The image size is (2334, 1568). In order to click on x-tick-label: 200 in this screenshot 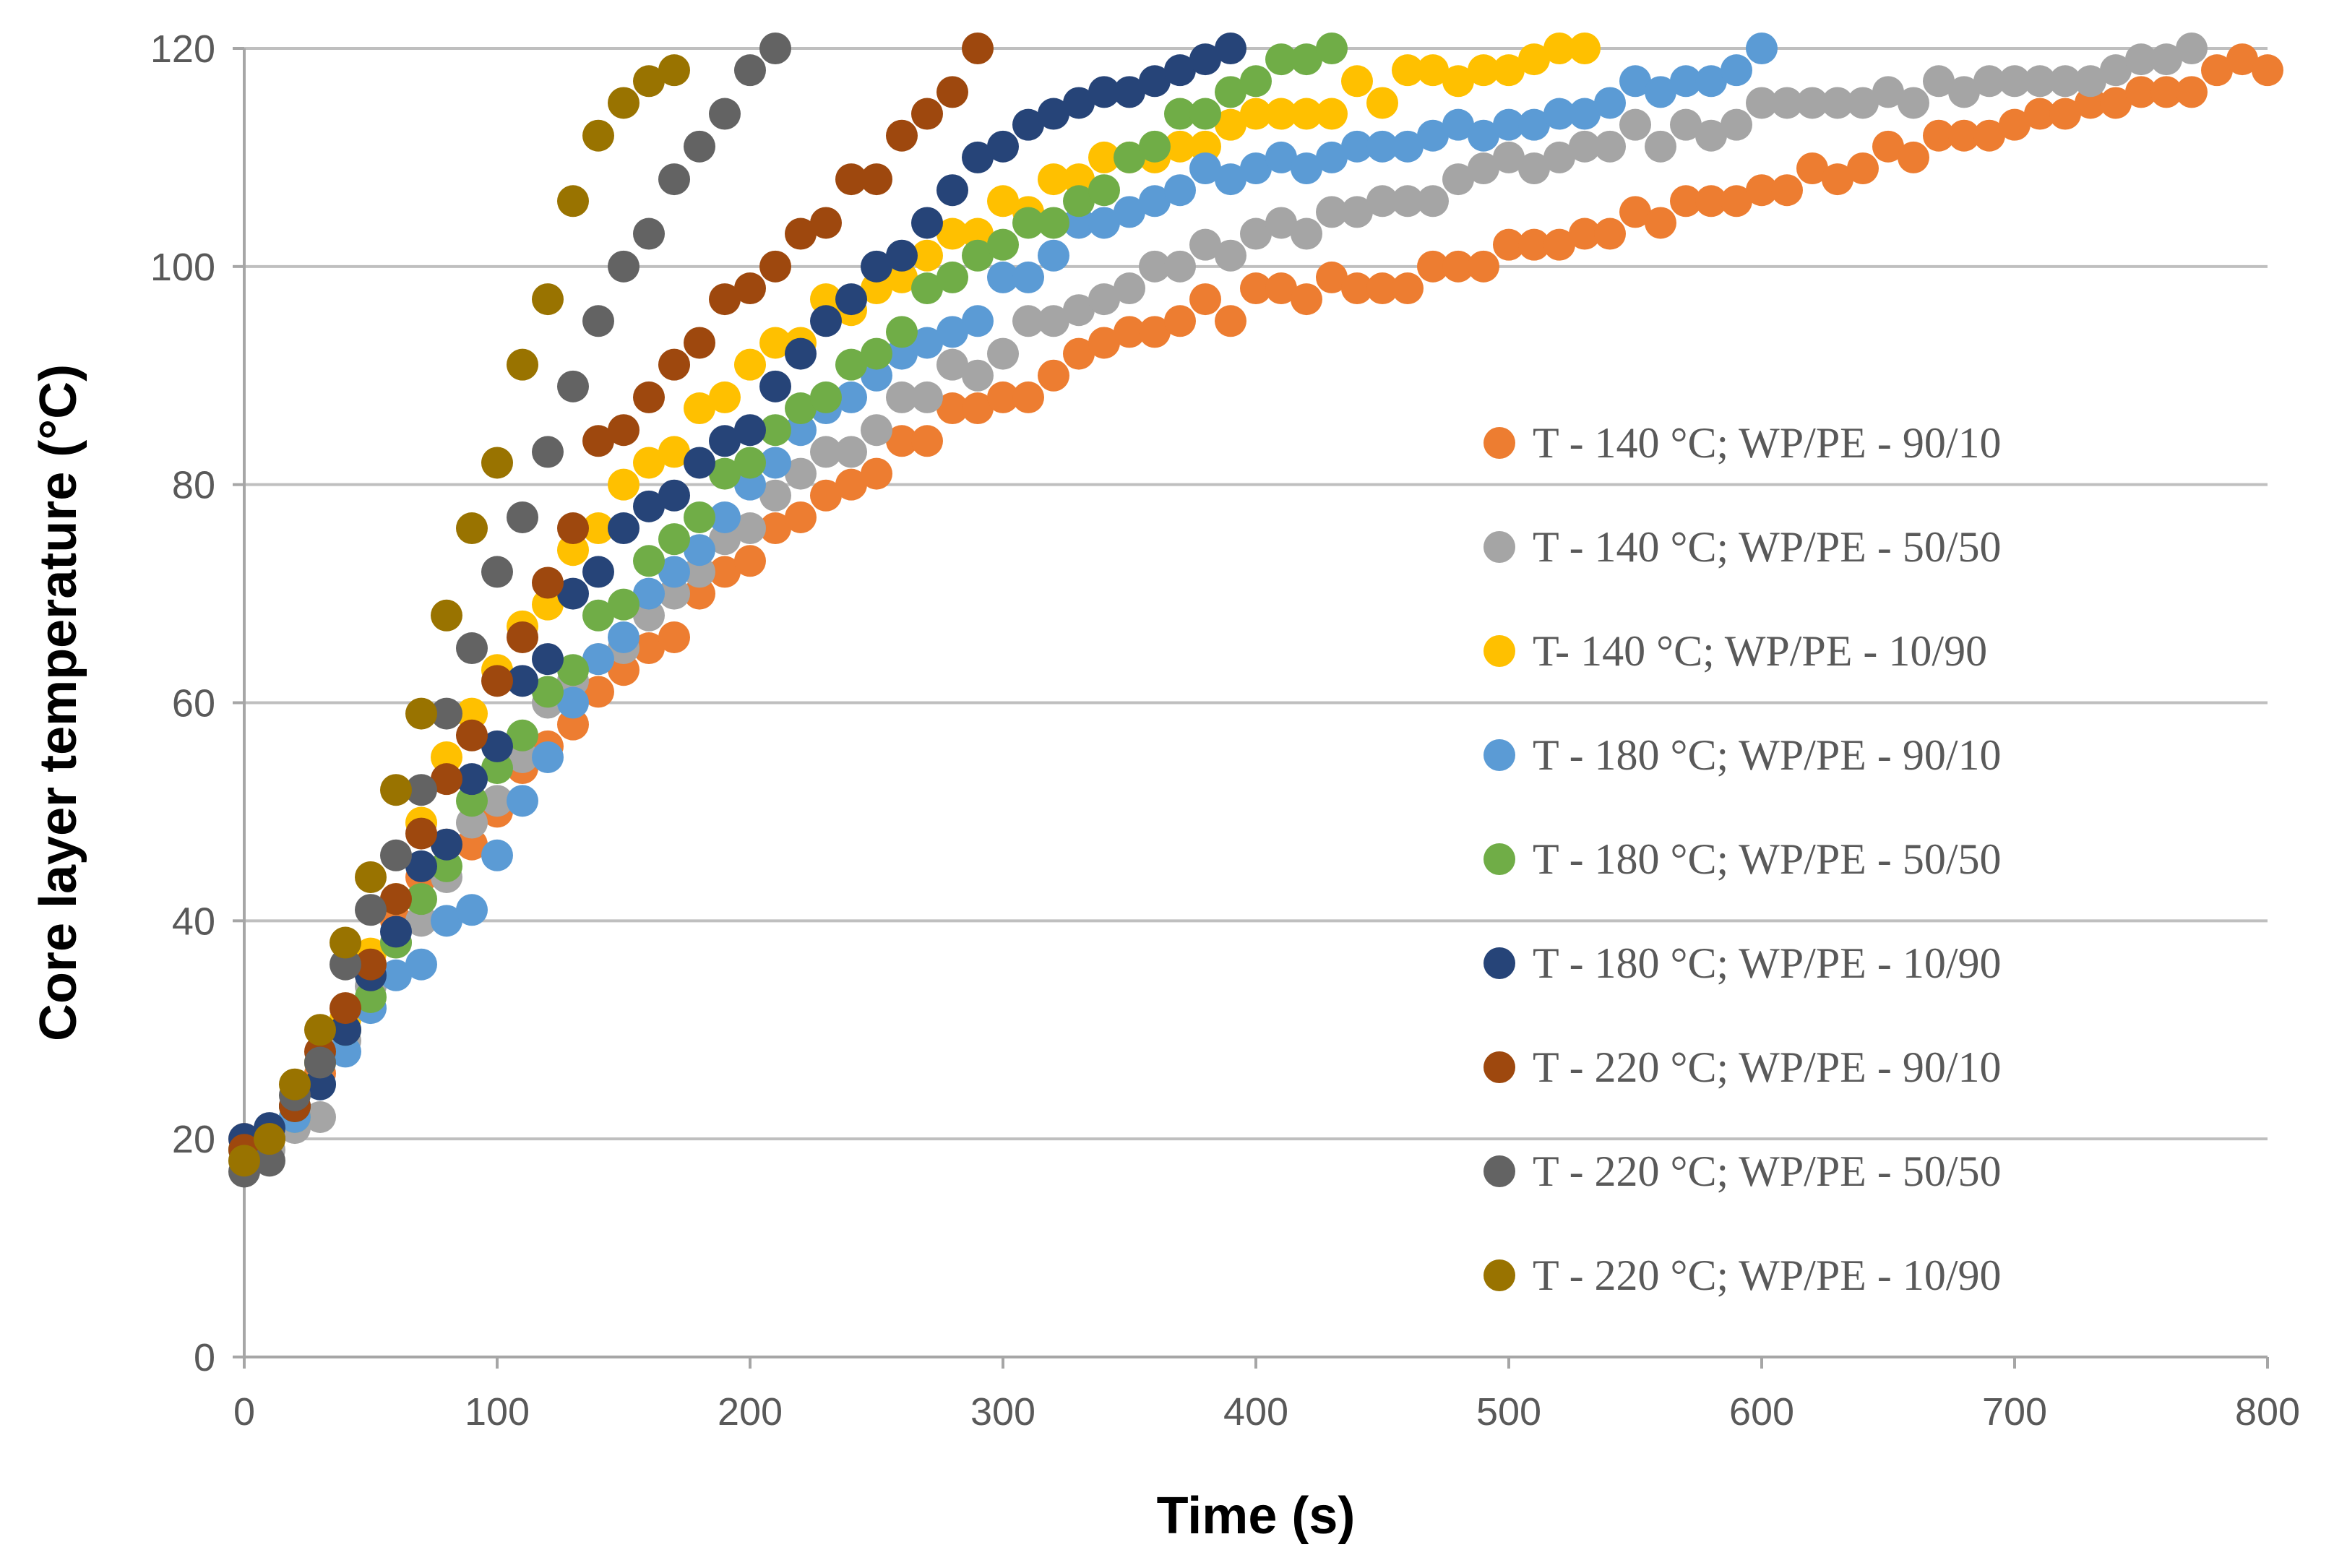, I will do `click(750, 1412)`.